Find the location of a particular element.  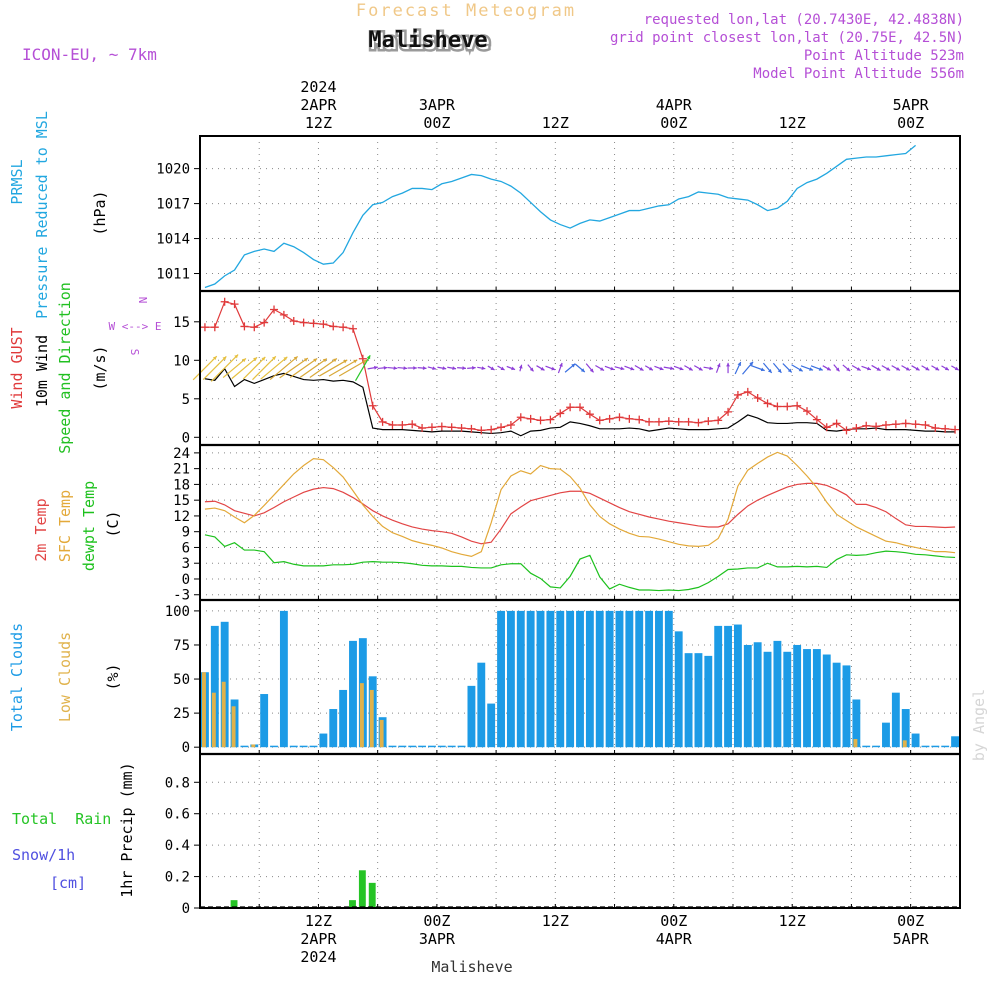

top-axis-label: 12Z is located at coordinates (555, 123).